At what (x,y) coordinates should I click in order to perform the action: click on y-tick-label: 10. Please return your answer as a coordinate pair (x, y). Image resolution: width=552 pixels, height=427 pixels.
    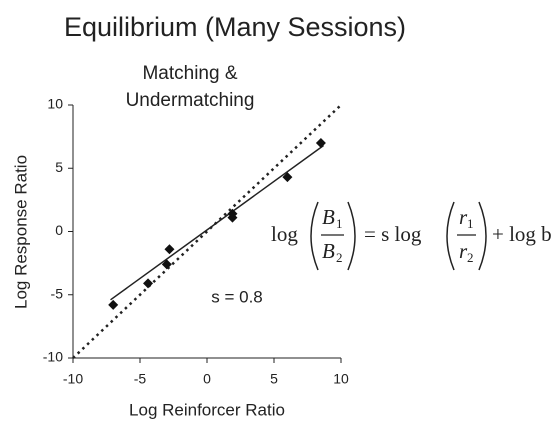
    Looking at the image, I should click on (55, 104).